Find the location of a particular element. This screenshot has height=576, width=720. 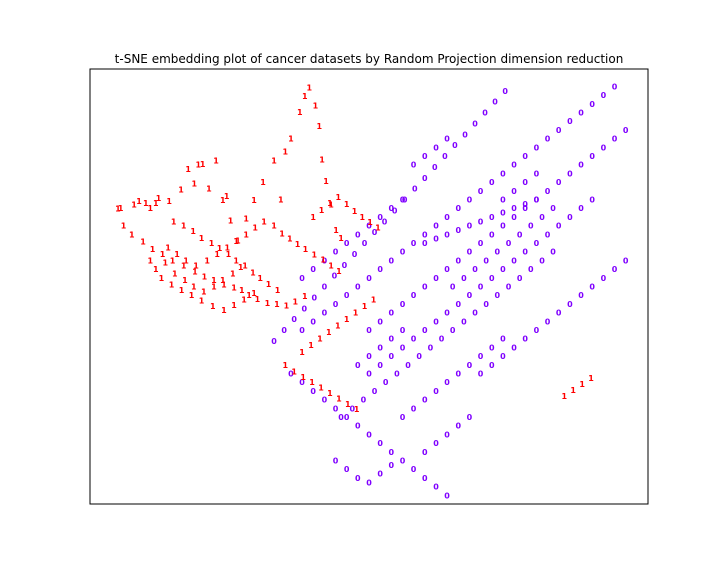

point-label-0-92: 0 is located at coordinates (369, 374).